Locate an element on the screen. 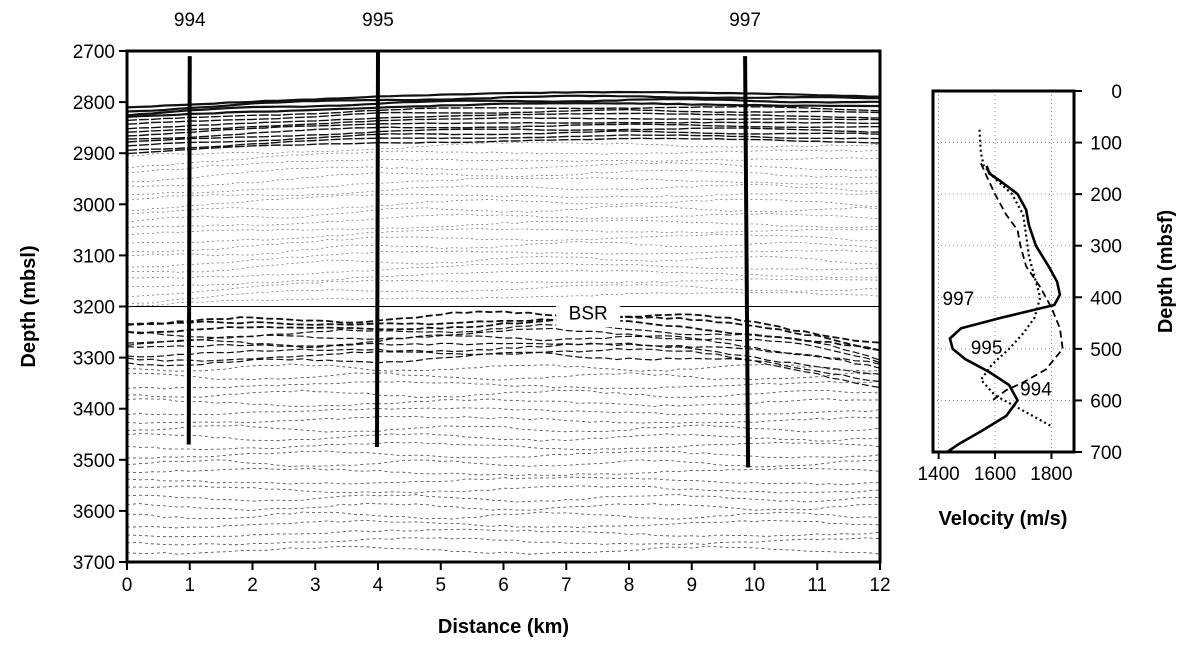 This screenshot has width=1188, height=649. x-tick-label: 6 is located at coordinates (503, 585).